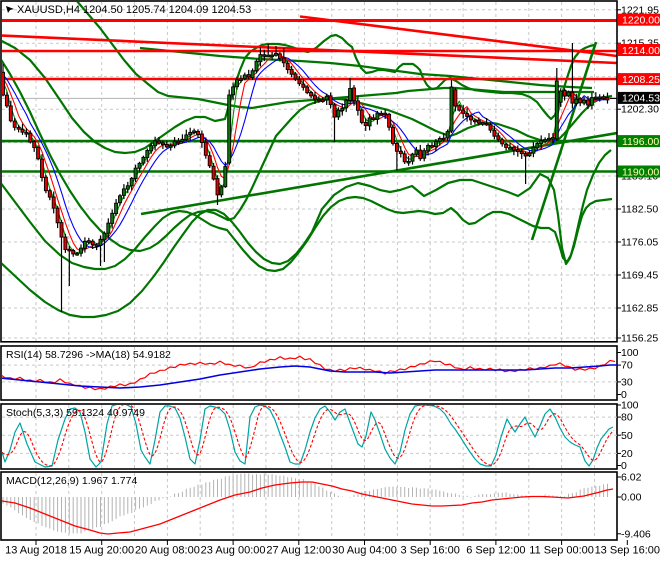  What do you see at coordinates (101, 551) in the screenshot?
I see `svg-text: 15 Aug 20:00` at bounding box center [101, 551].